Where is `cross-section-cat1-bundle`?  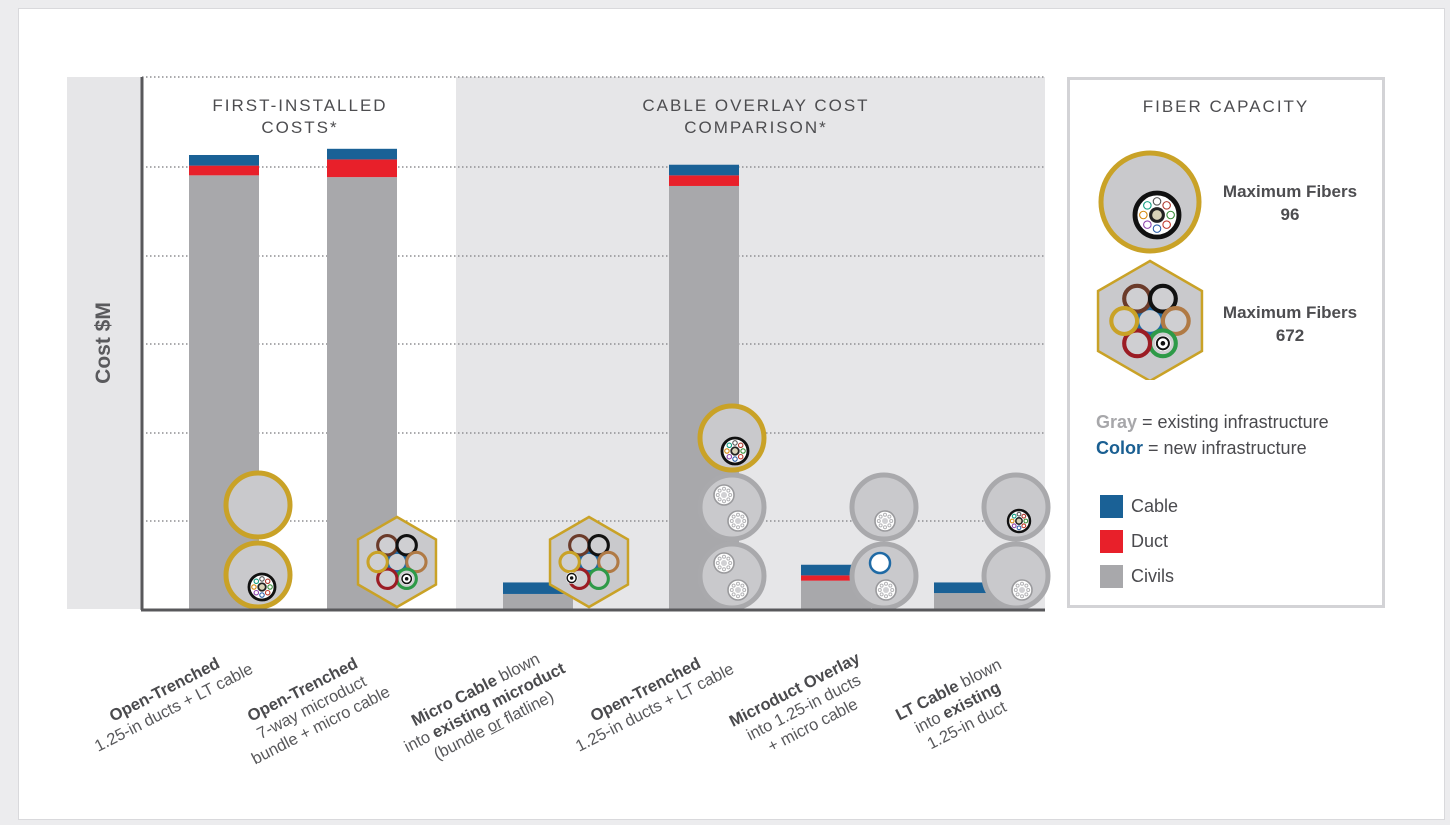 cross-section-cat1-bundle is located at coordinates (397, 562).